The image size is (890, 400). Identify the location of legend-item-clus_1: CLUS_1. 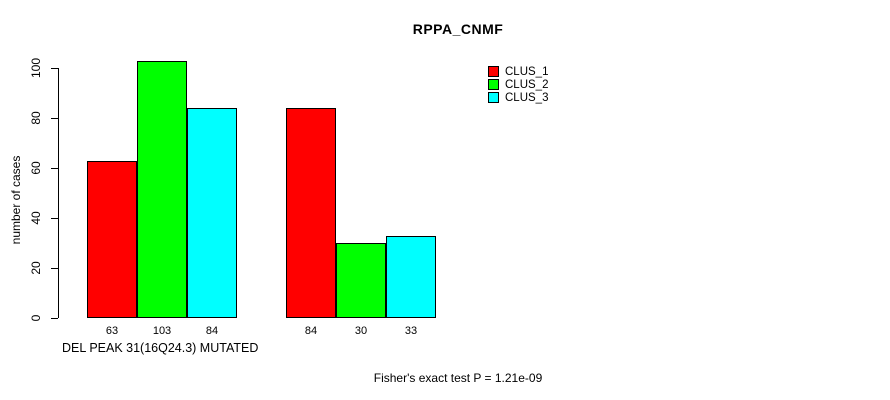
(518, 71).